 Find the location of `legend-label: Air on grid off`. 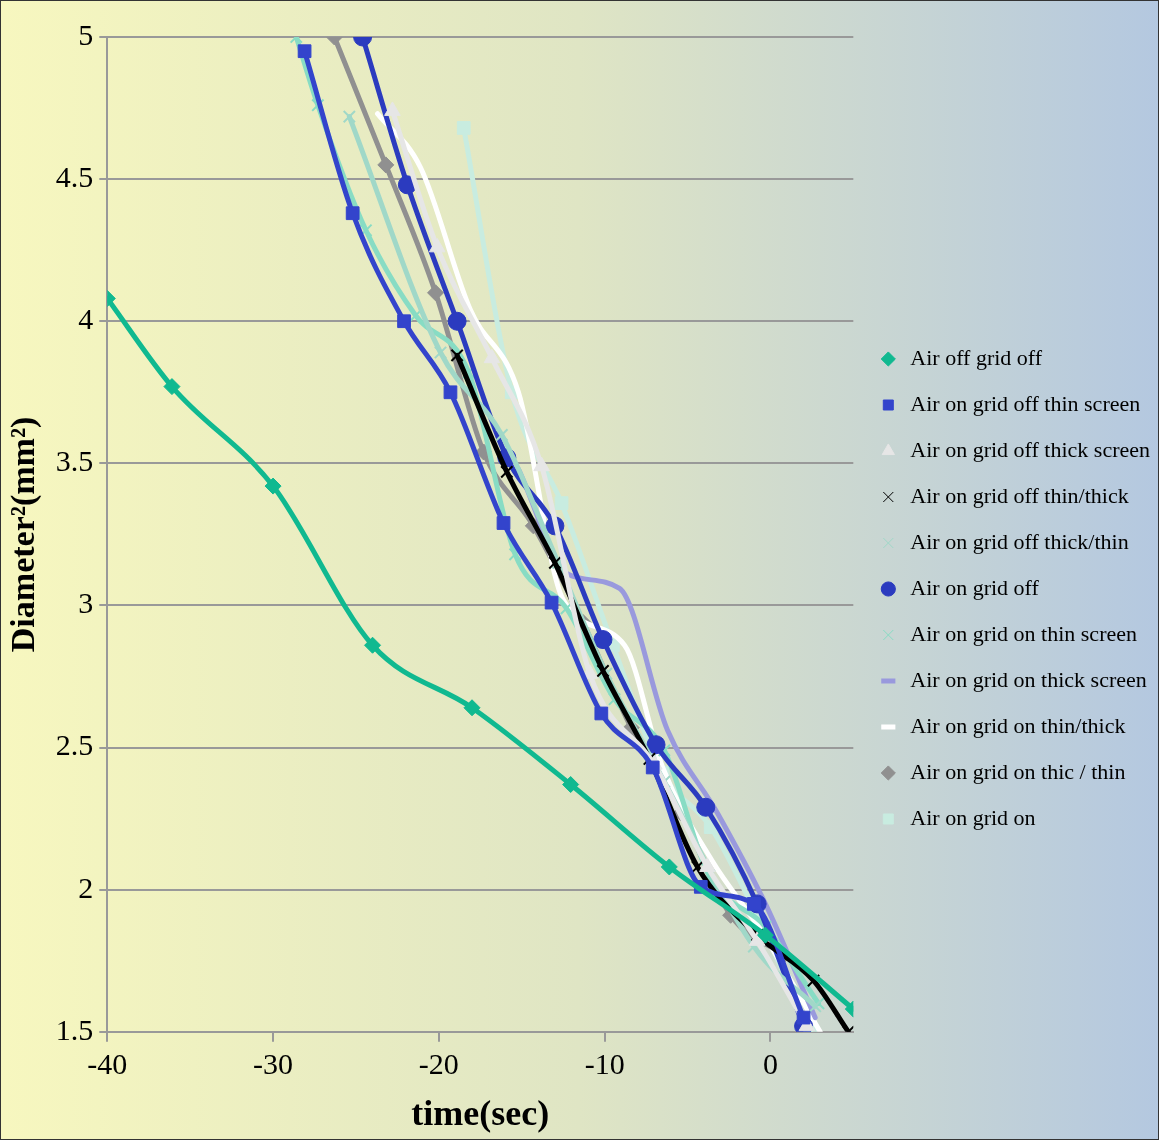

legend-label: Air on grid off is located at coordinates (975, 587).